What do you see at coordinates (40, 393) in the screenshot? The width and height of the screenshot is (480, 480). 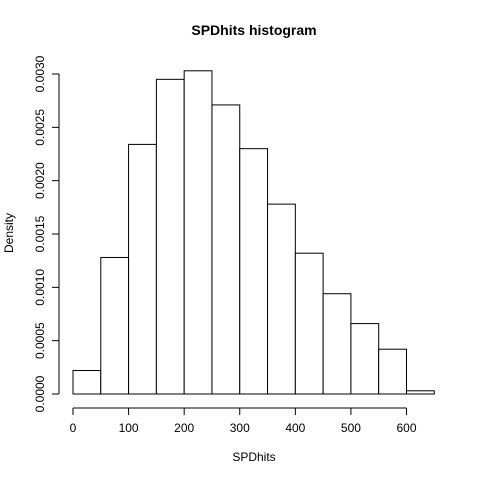 I see `y-tick-label: 0.0000` at bounding box center [40, 393].